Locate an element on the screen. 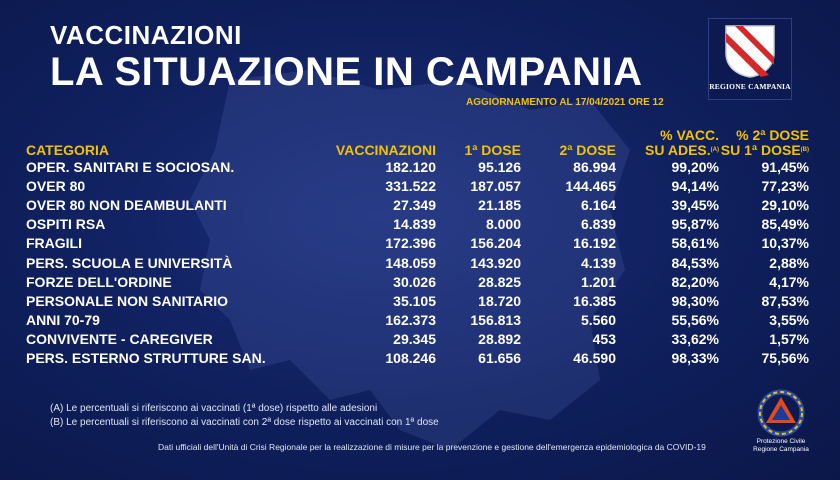  cell-dose2: 6.164 is located at coordinates (598, 205).